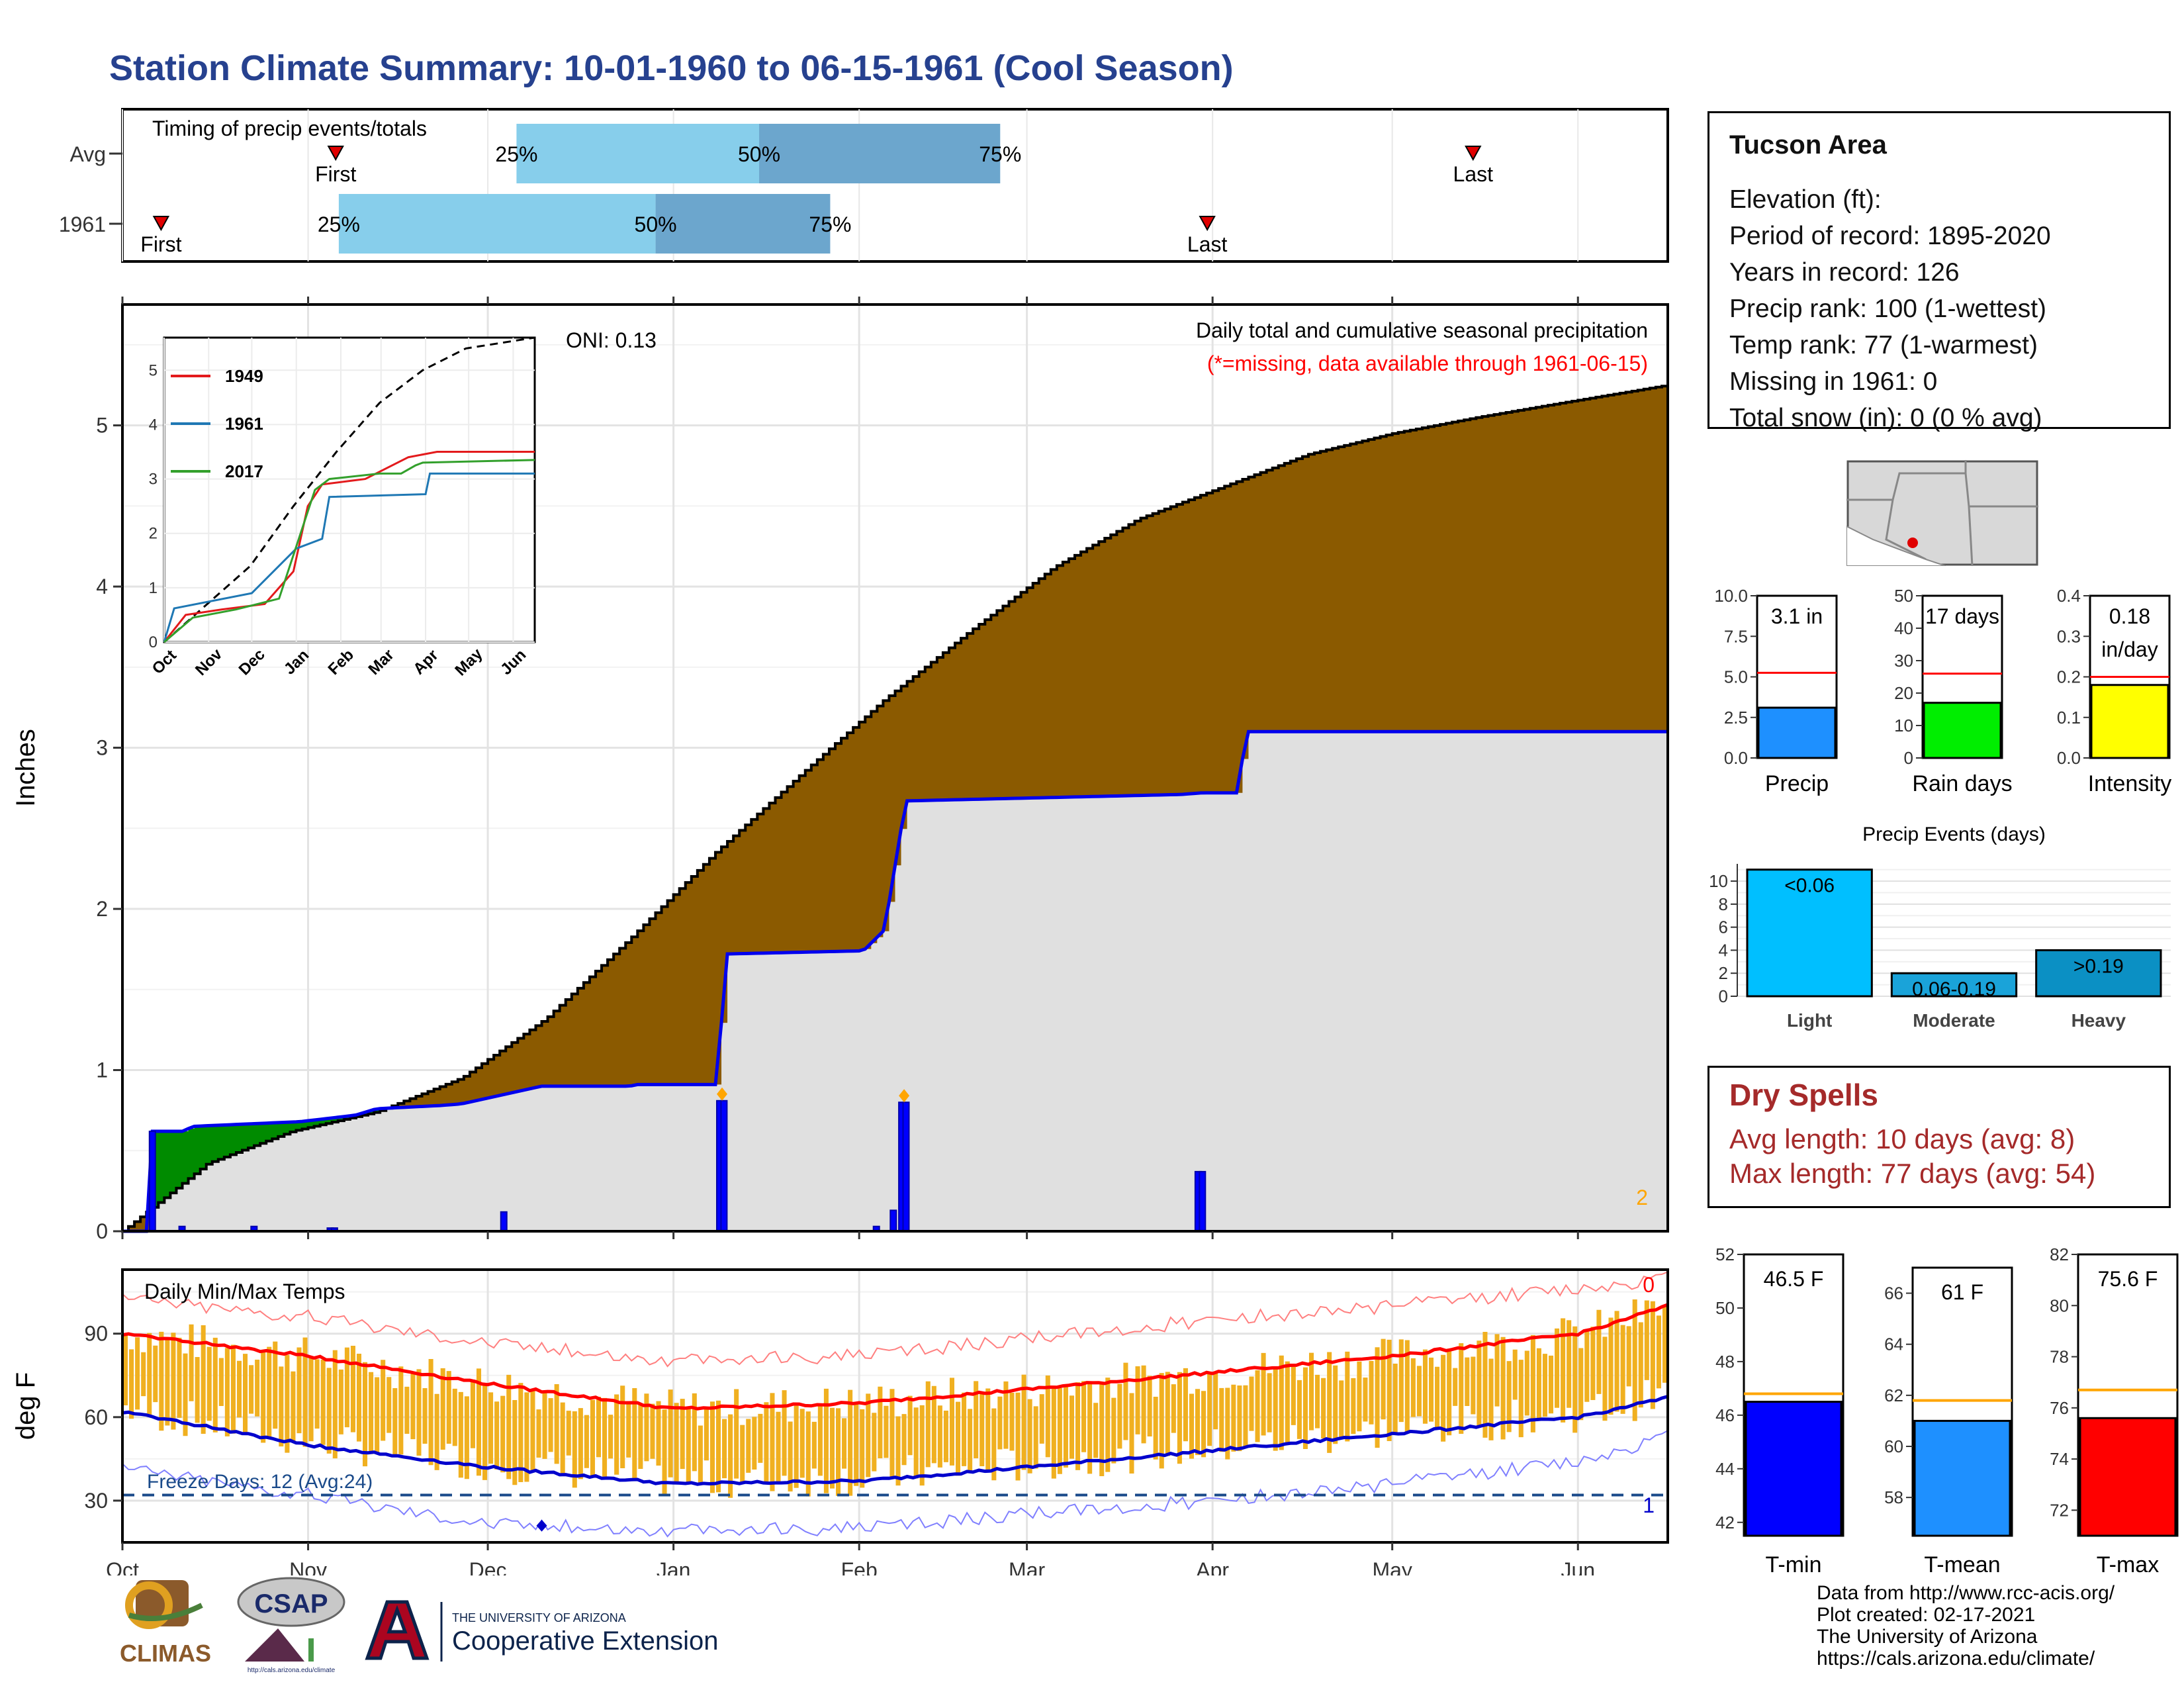  What do you see at coordinates (153, 425) in the screenshot?
I see `inset-y-label: 4` at bounding box center [153, 425].